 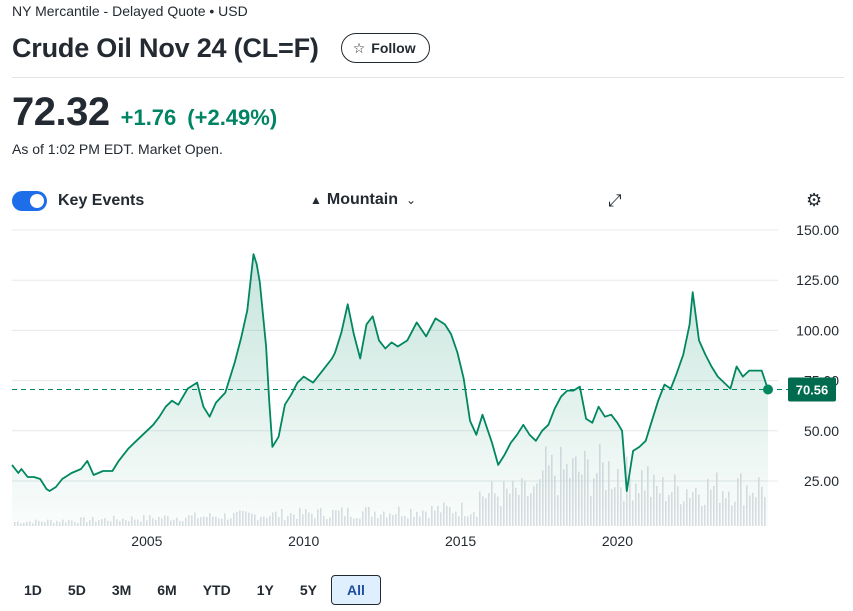 I want to click on key-events-toggle, so click(x=29, y=201).